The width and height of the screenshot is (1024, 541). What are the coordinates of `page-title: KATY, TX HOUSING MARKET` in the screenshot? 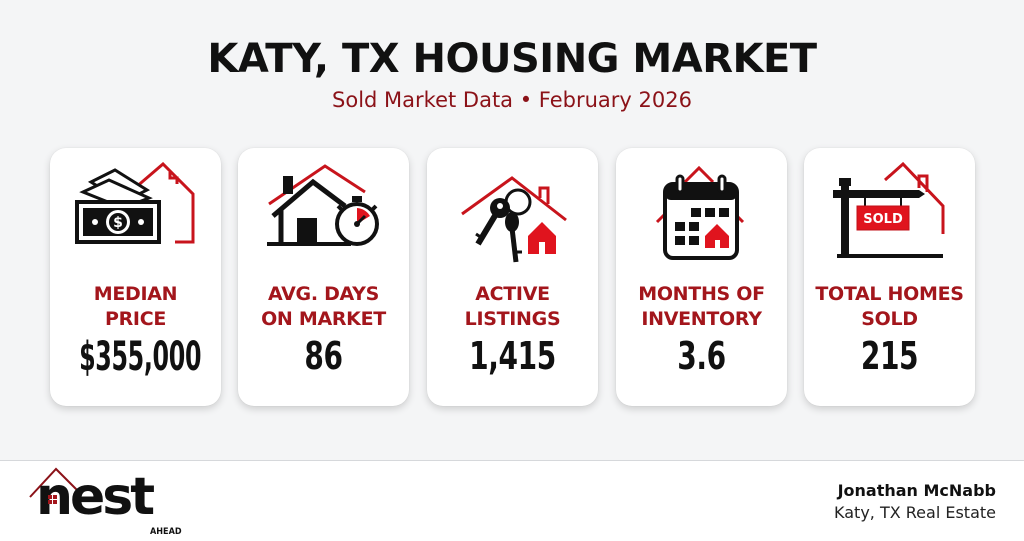 It's located at (512, 59).